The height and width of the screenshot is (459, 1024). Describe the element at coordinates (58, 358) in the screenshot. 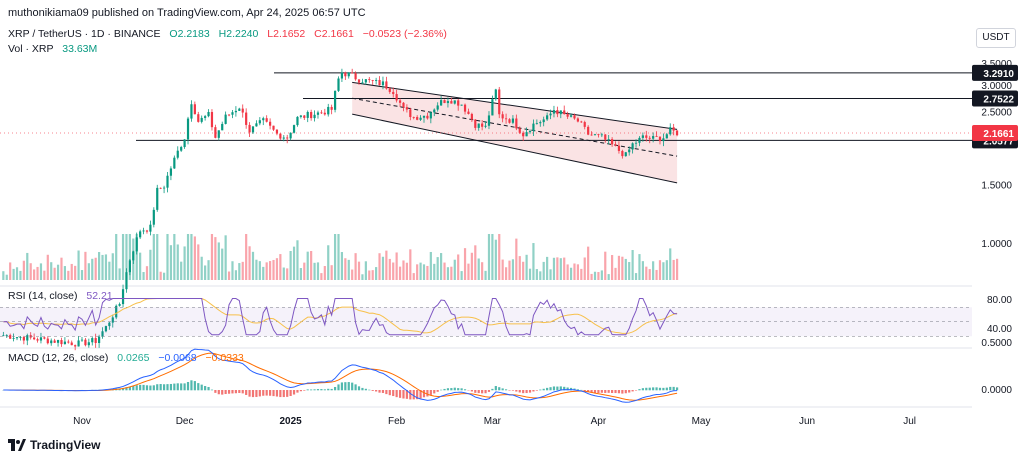

I see `macd-label: MACD (12, 26, close)` at that location.